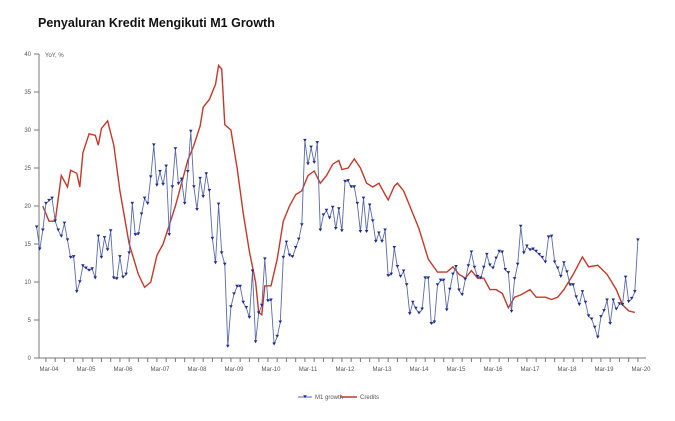  Describe the element at coordinates (345, 370) in the screenshot. I see `x-tick-label: Mar-12` at that location.